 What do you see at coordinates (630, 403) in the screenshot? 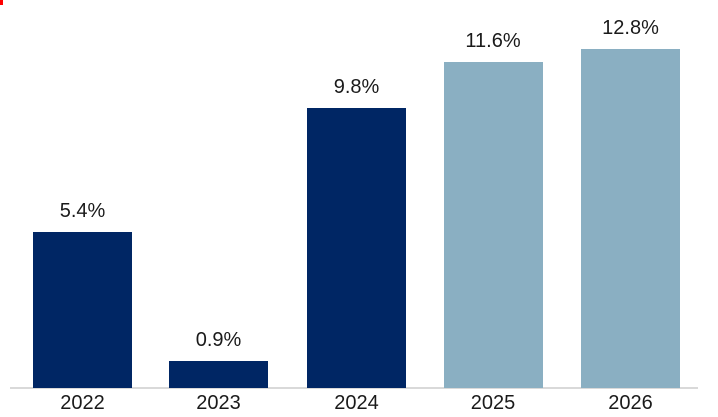
I see `x-tick-label-2026: 2026` at bounding box center [630, 403].